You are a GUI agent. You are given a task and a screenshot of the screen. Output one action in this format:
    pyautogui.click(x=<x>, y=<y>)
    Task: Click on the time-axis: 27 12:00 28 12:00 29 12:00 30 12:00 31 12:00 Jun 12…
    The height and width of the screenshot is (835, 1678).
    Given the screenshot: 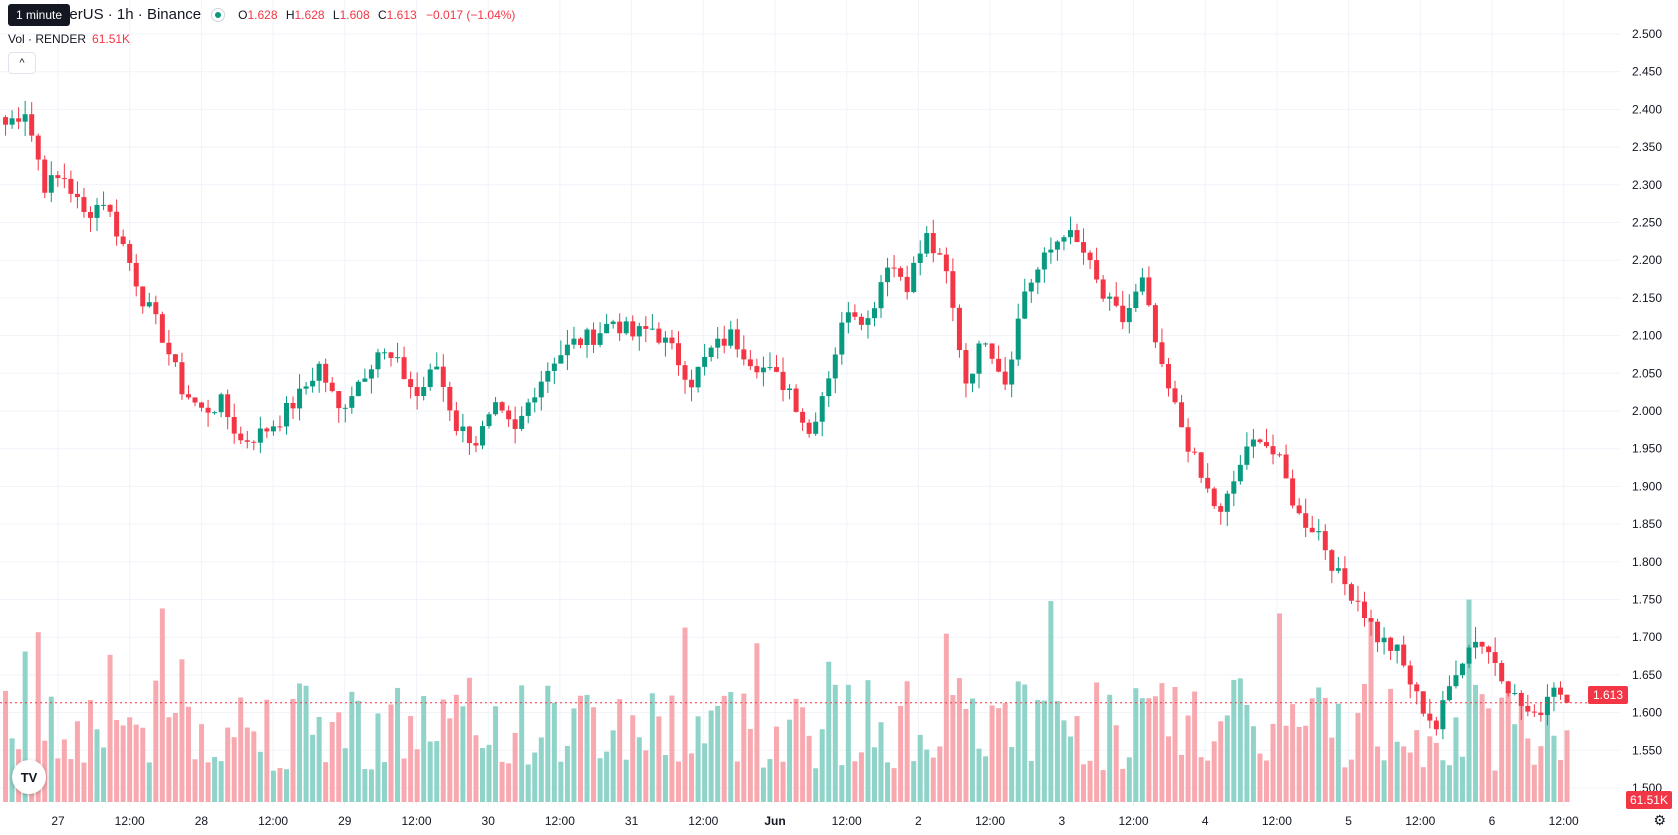 What is the action you would take?
    pyautogui.click(x=815, y=821)
    